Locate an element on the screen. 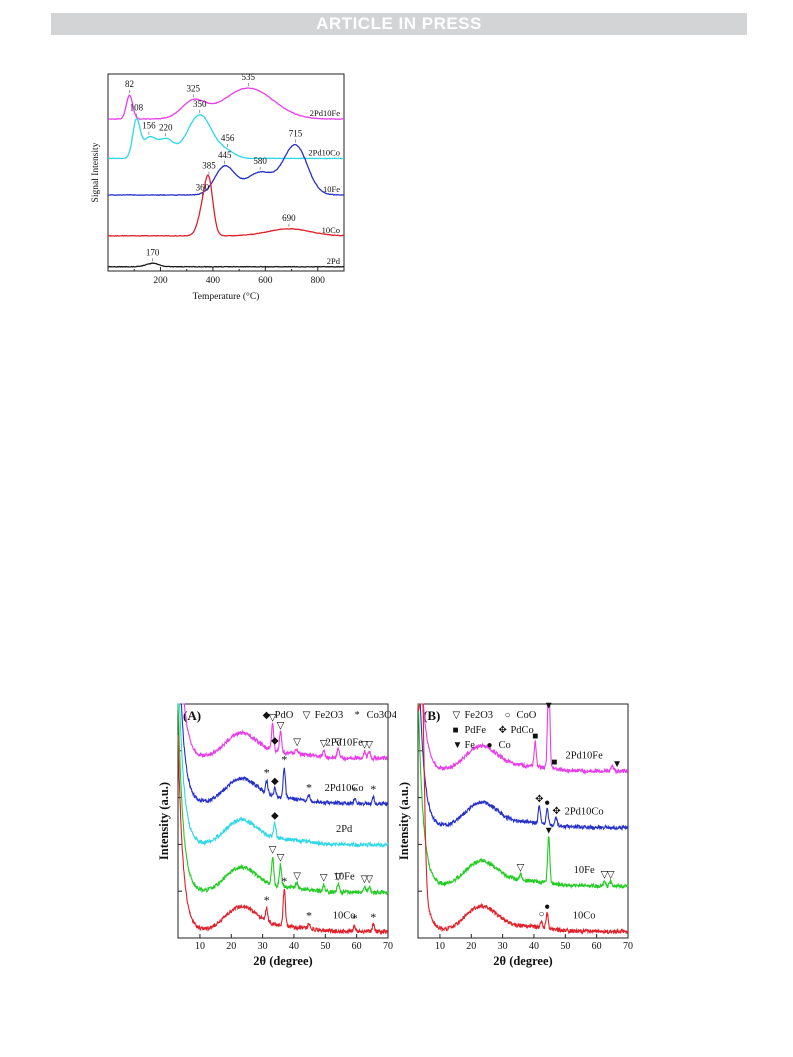  xrd-a-x-tick-label: 20 is located at coordinates (231, 946).